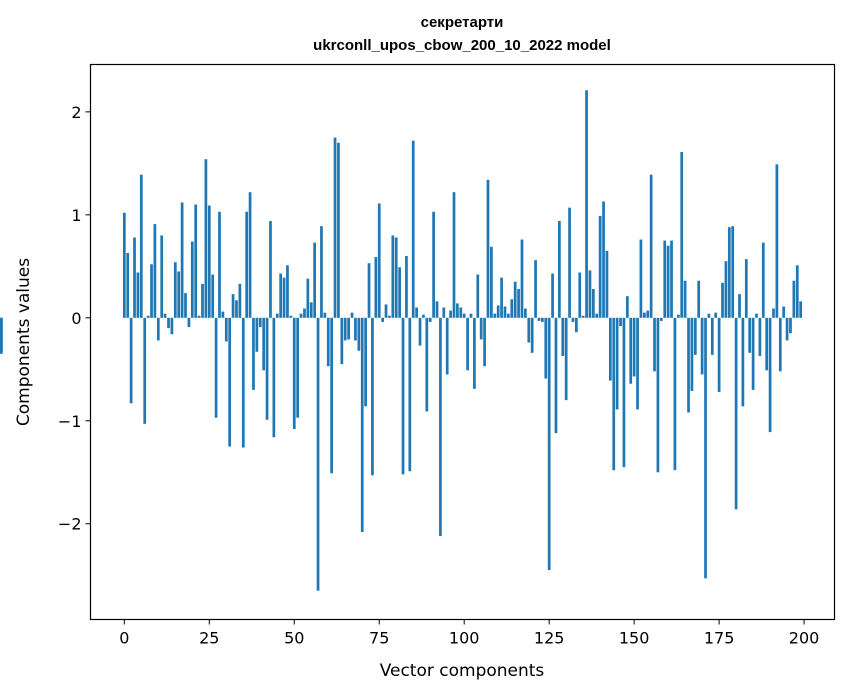 The height and width of the screenshot is (700, 847). What do you see at coordinates (804, 638) in the screenshot?
I see `x-tick-label: 200` at bounding box center [804, 638].